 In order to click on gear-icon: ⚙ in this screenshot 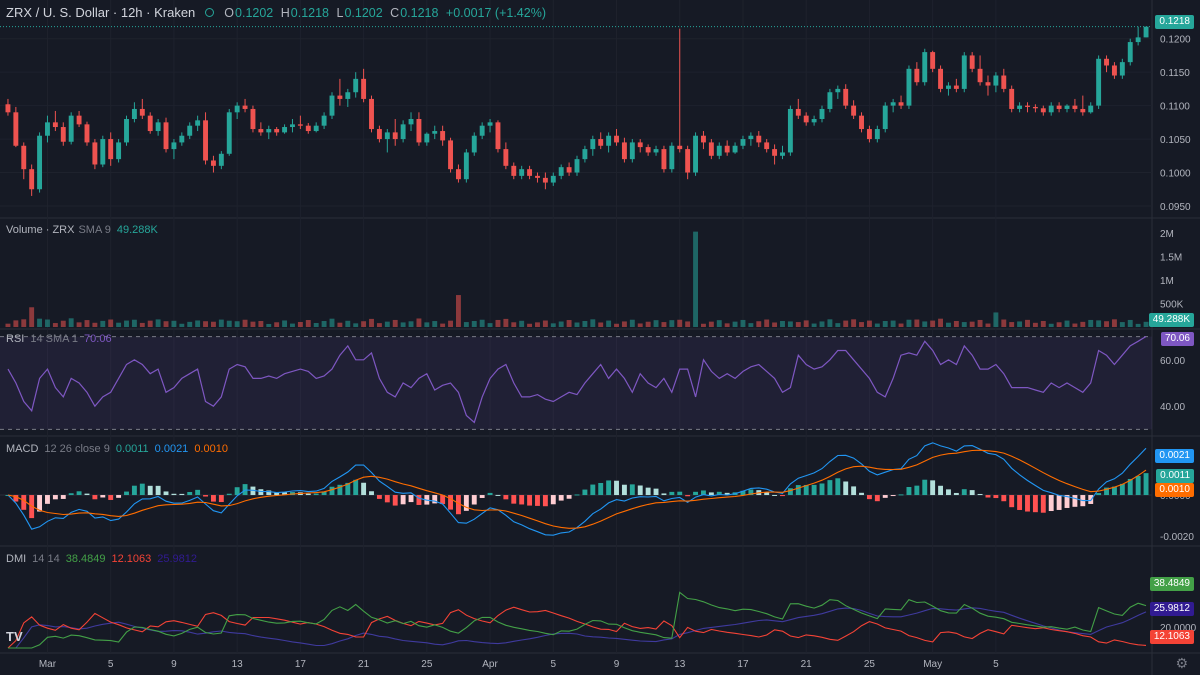, I will do `click(1181, 663)`.